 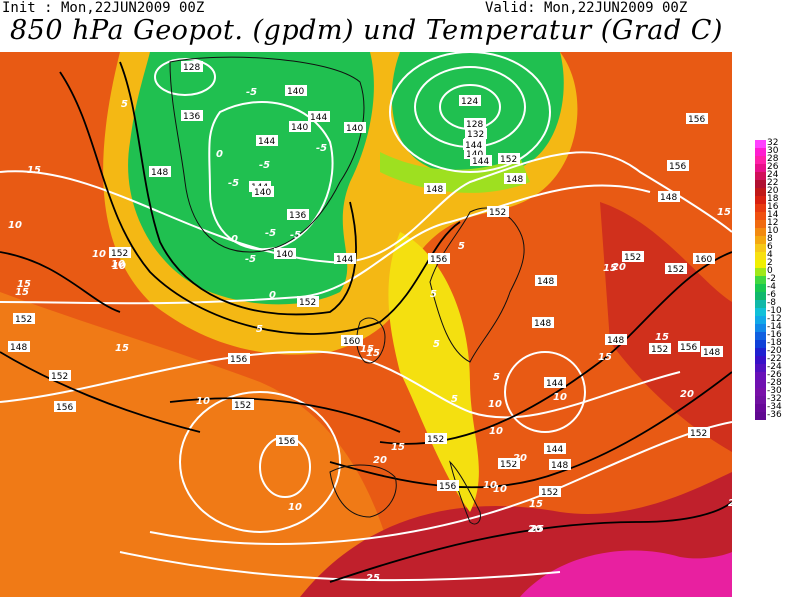 What do you see at coordinates (772, 207) in the screenshot?
I see `legend-level: 16` at bounding box center [772, 207].